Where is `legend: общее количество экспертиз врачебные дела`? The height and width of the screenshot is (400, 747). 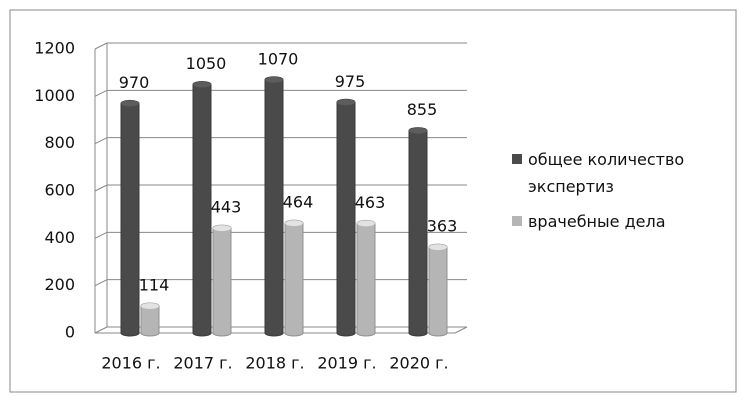 legend: общее количество экспертиз врачебные дела is located at coordinates (612, 194).